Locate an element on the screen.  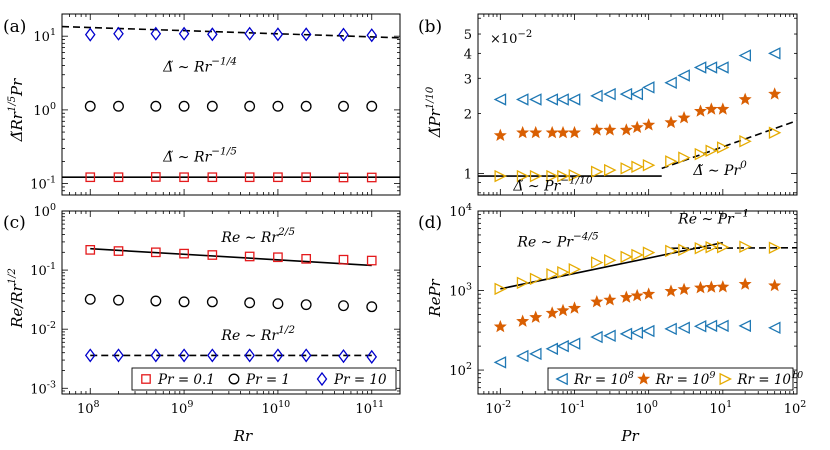
annotation-c-1: Re ∼ Rr1/2 is located at coordinates (257, 334).